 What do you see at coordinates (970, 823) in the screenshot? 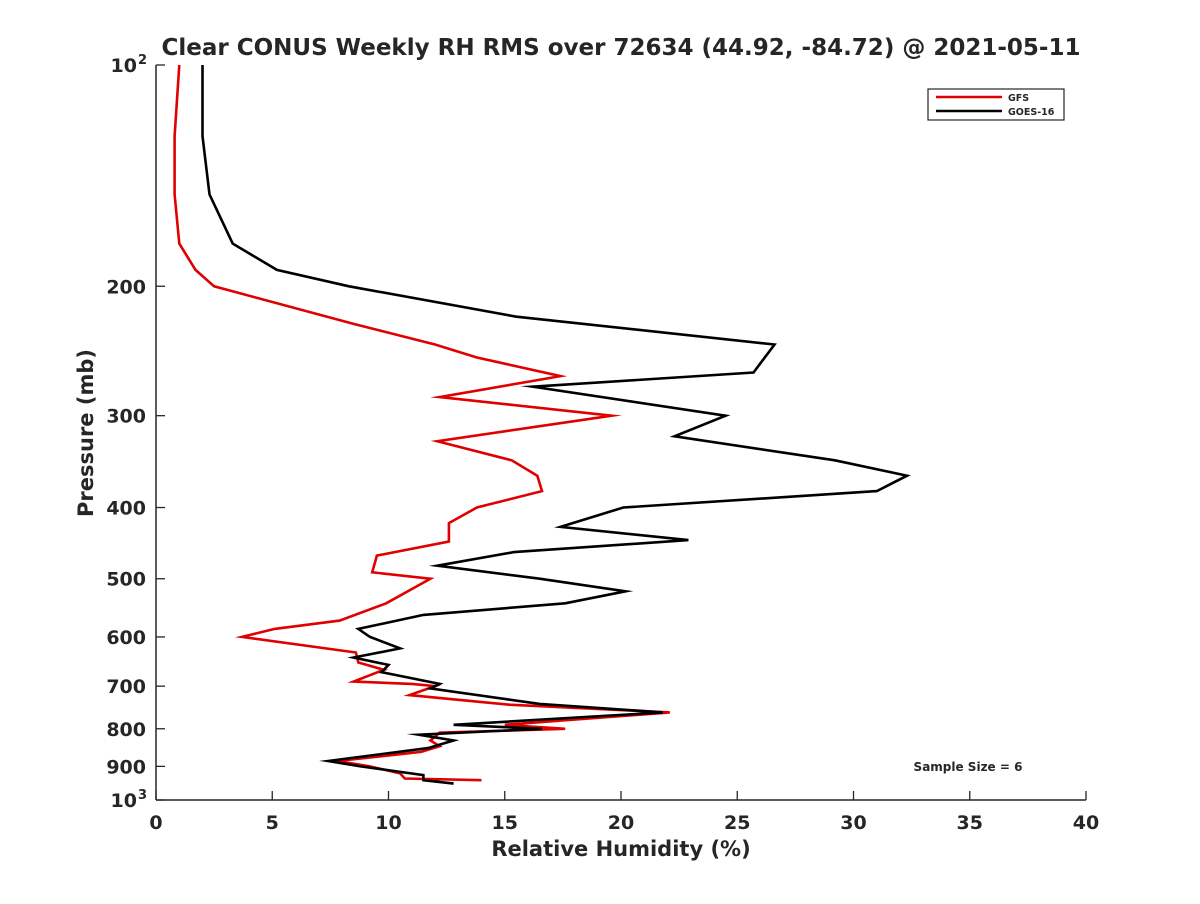
I see `x-tick-label: 35` at bounding box center [970, 823].